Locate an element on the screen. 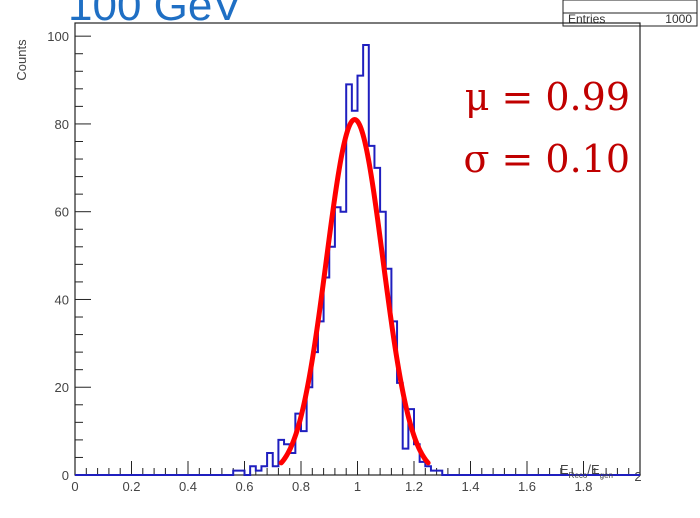 Image resolution: width=700 pixels, height=518 pixels. x-tick-label: 0.8 is located at coordinates (301, 486).